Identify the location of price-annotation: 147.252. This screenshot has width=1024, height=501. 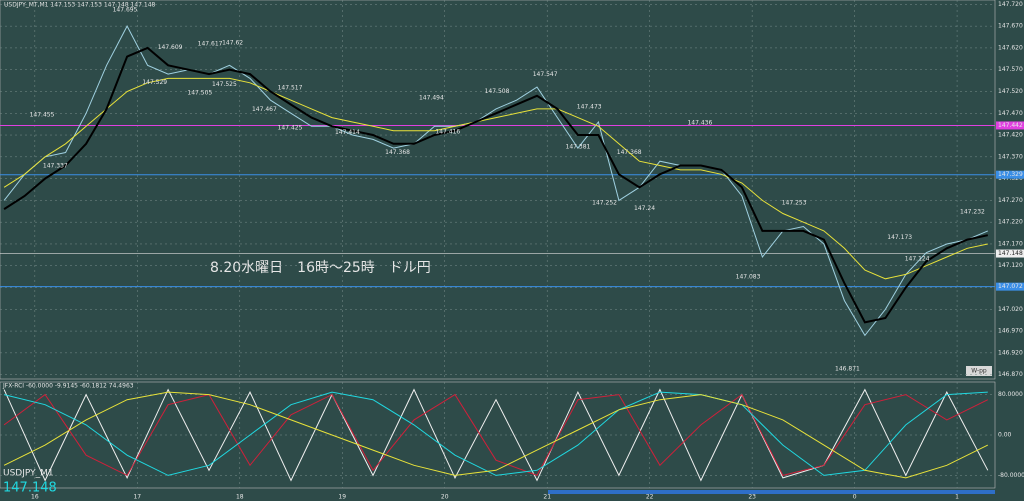
(604, 203).